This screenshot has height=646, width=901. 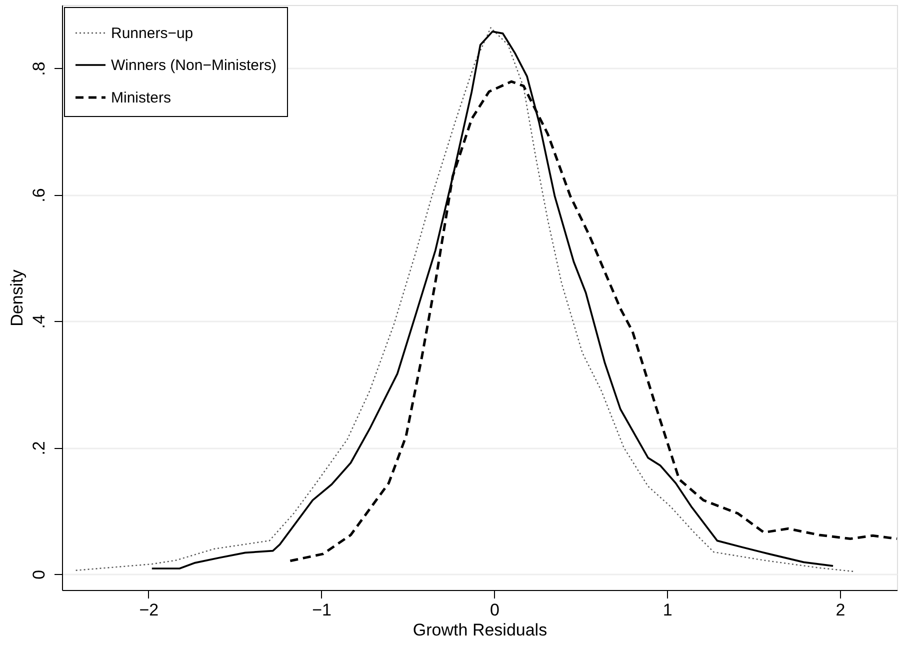 I want to click on x-tick-label: 2, so click(x=841, y=610).